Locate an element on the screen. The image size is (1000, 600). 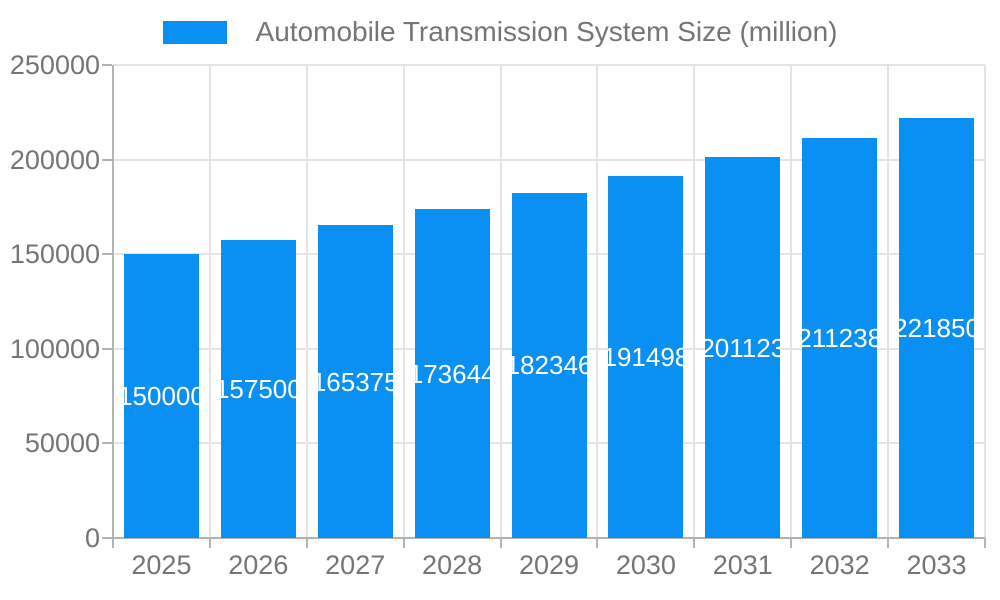
x-axis-tick-label: 2029 is located at coordinates (549, 565).